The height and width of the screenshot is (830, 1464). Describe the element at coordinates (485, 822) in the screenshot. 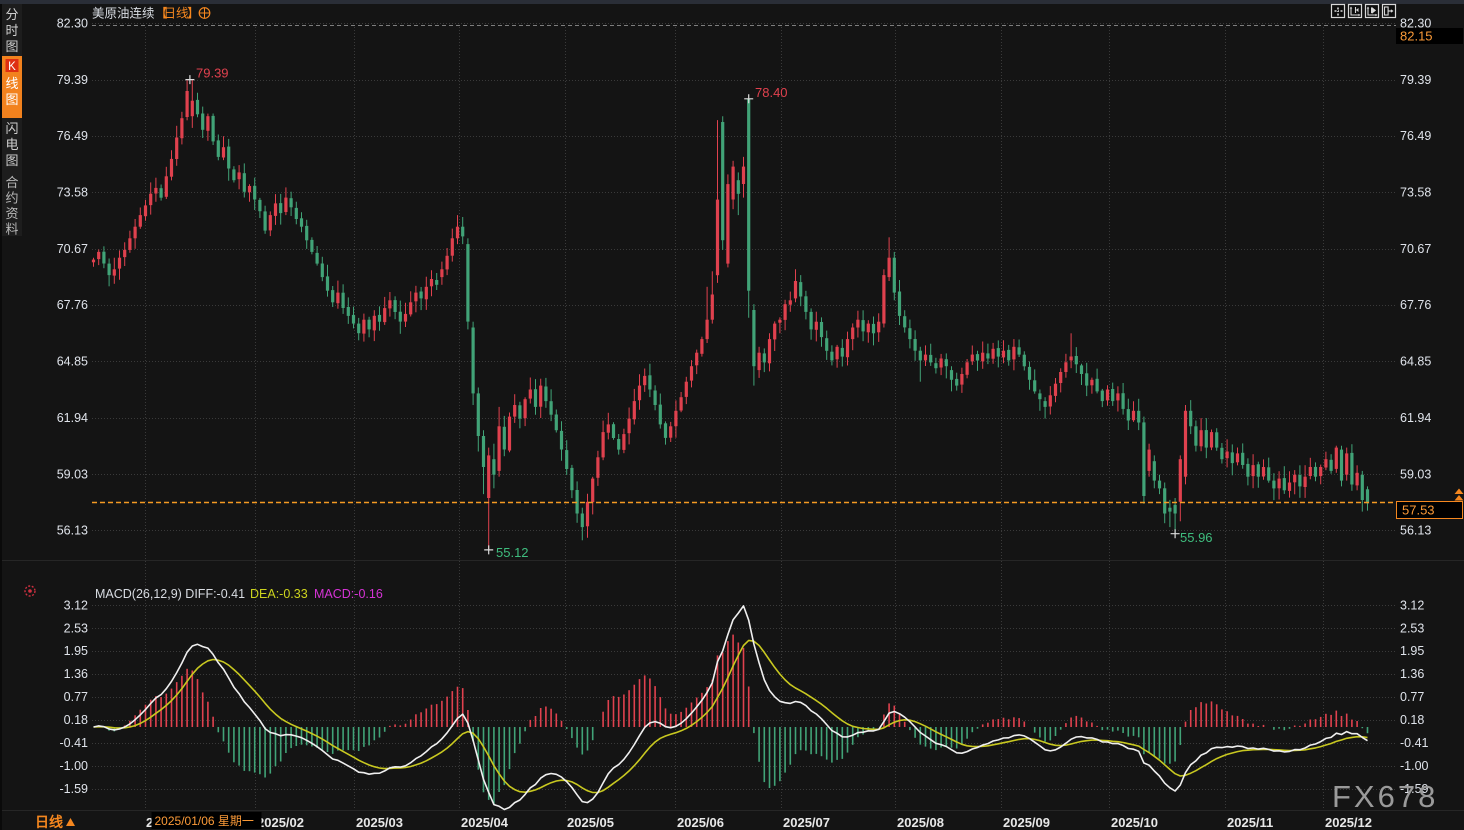

I see `svg-text: 2025/04` at that location.